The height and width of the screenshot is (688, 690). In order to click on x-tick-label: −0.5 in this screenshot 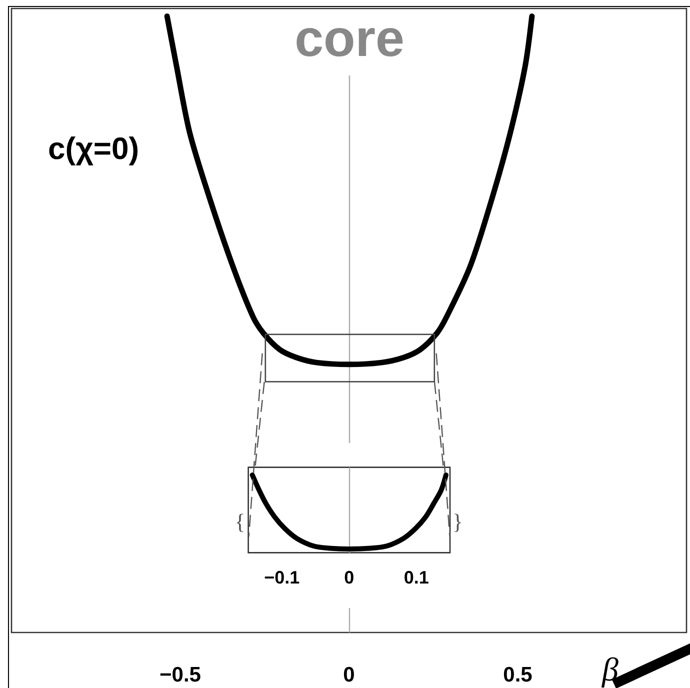, I will do `click(181, 675)`.